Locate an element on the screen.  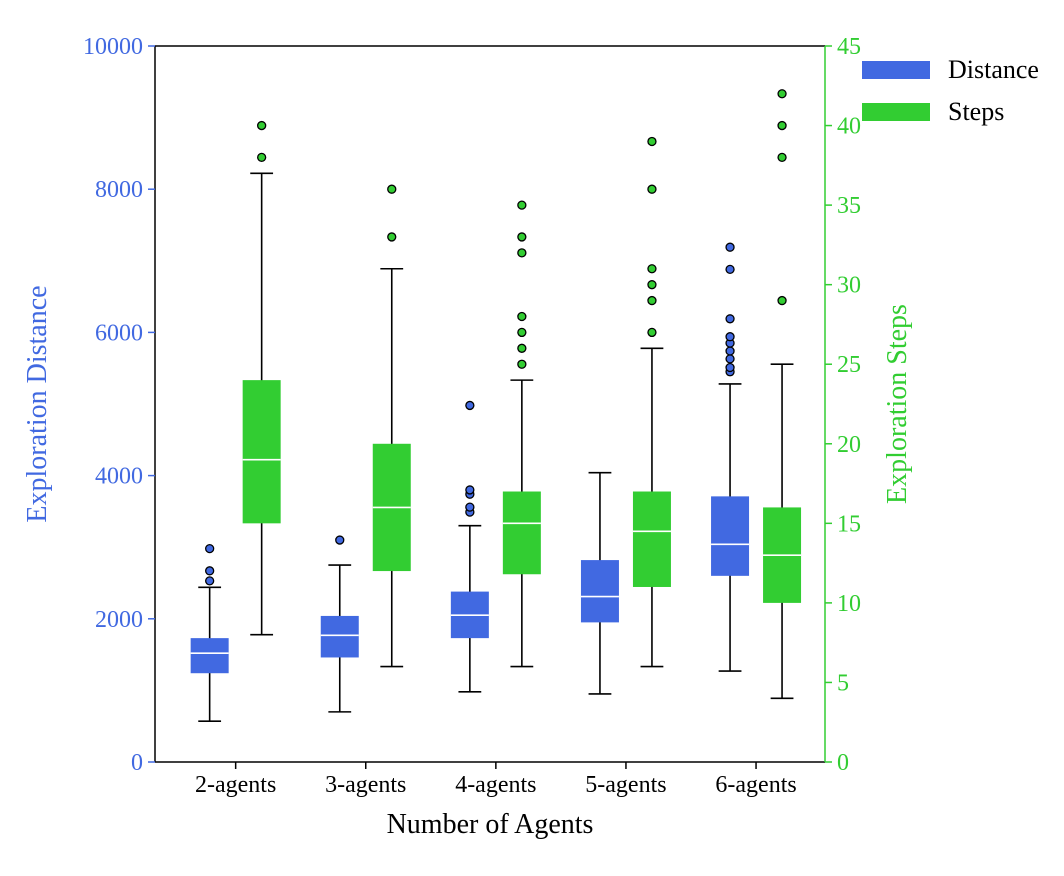
y-right-tick-label-6: 30 is located at coordinates (849, 286).